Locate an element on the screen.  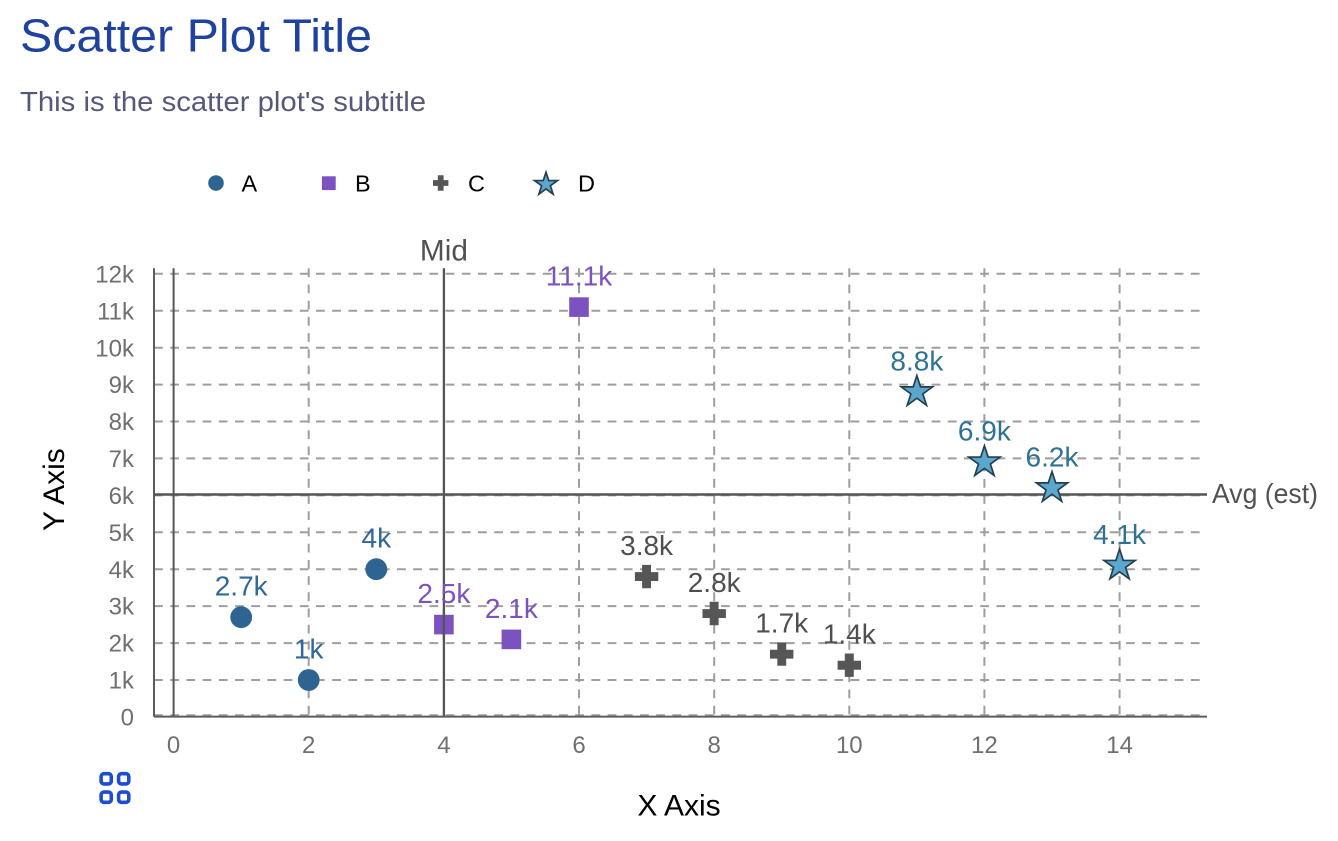
svg-text: 2.1k is located at coordinates (512, 608).